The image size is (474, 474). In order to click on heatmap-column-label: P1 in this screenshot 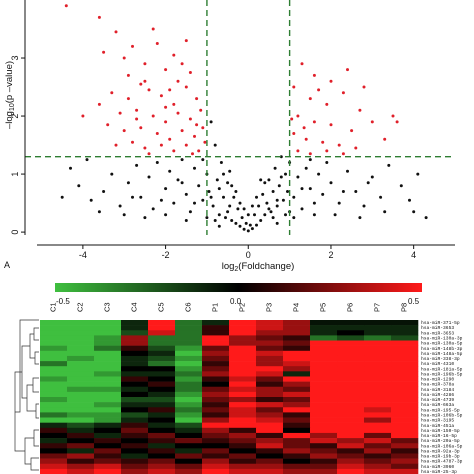, I will do `click(215, 307)`.